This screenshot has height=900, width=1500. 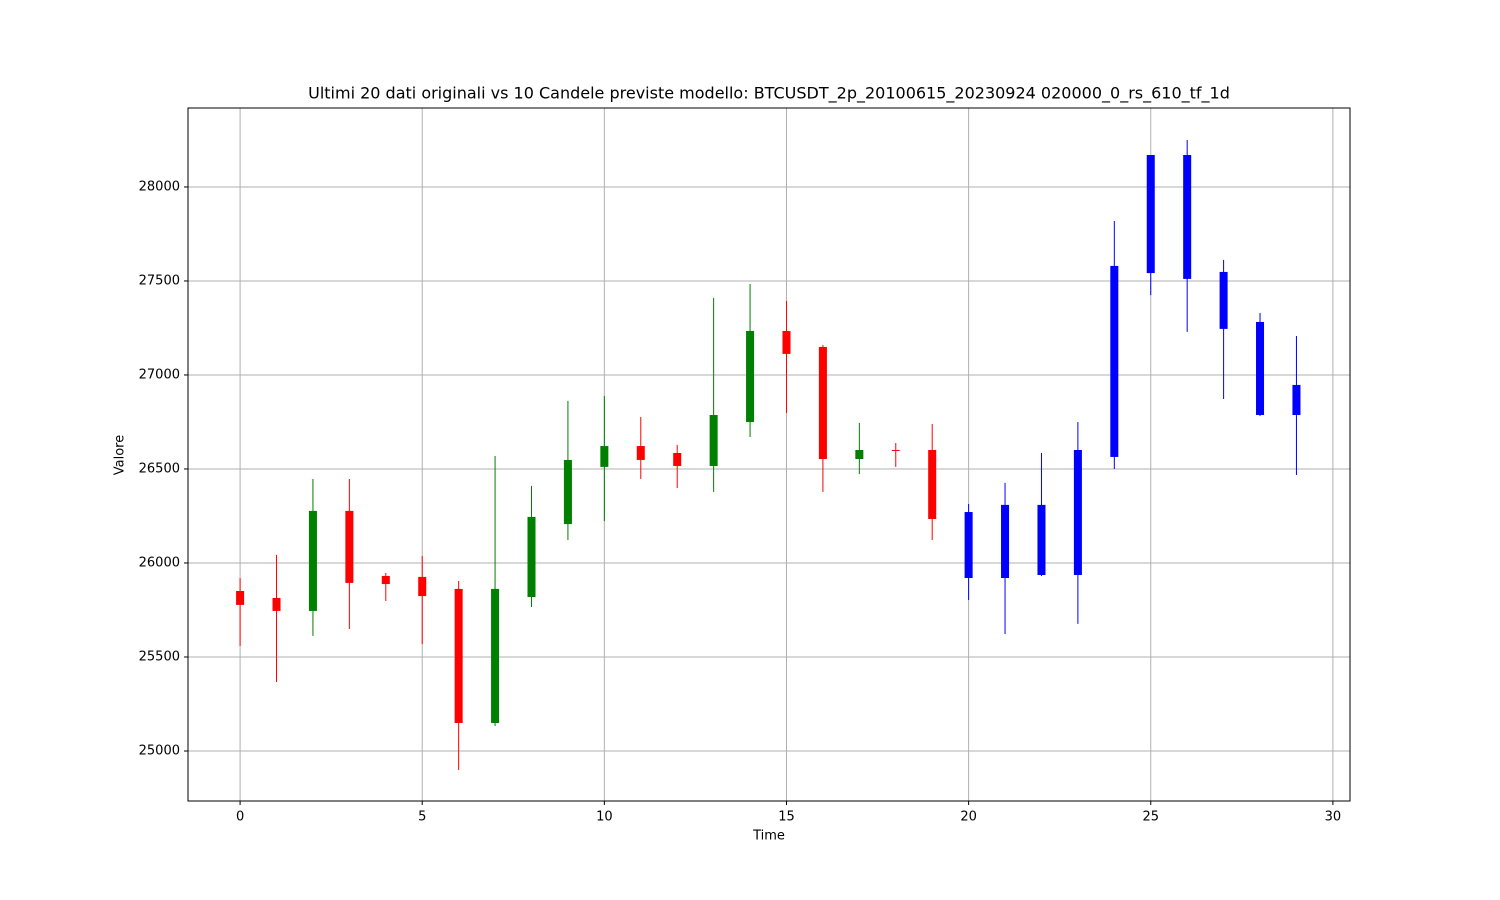 What do you see at coordinates (1150, 817) in the screenshot?
I see `x-tick-label: 25` at bounding box center [1150, 817].